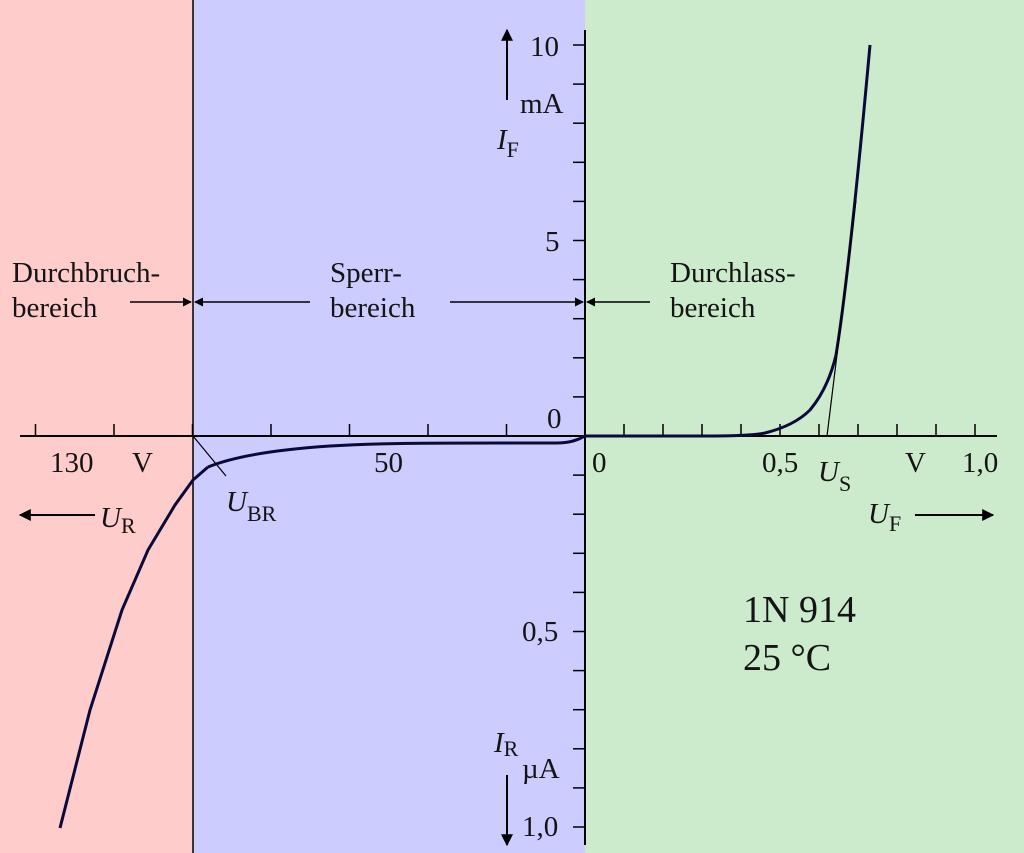  I want to click on if-tick-0: 0, so click(554, 419).